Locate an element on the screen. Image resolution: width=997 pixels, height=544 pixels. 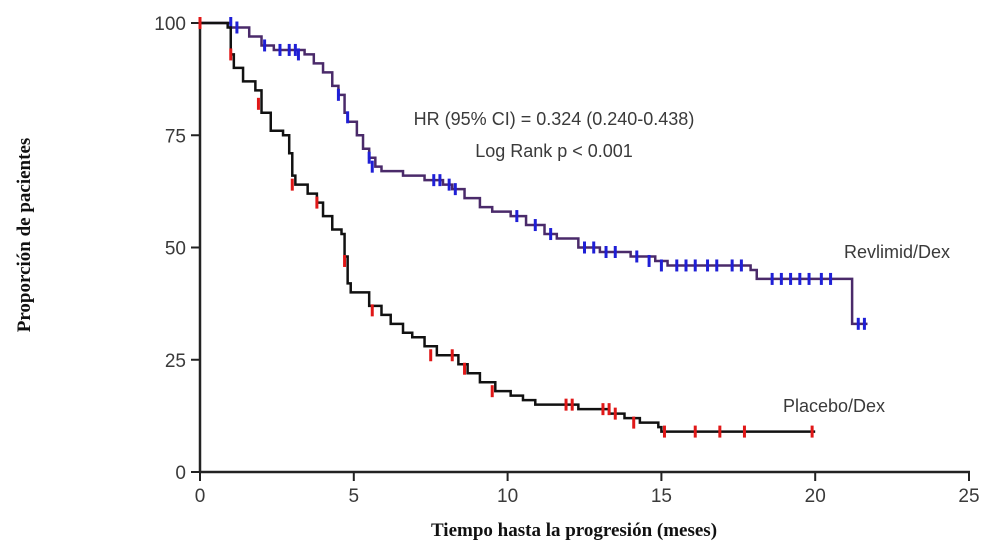
y-tick-label: 100 is located at coordinates (170, 24).